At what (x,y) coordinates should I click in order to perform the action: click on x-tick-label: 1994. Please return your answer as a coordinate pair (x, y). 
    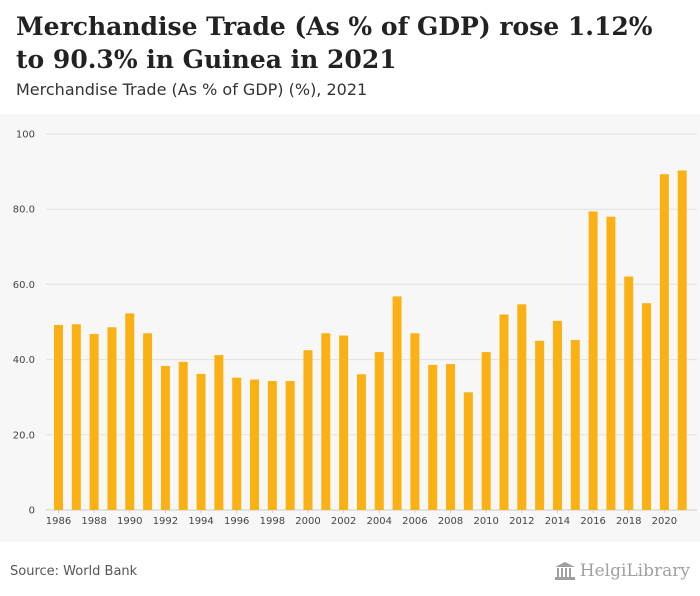
    Looking at the image, I should click on (200, 521).